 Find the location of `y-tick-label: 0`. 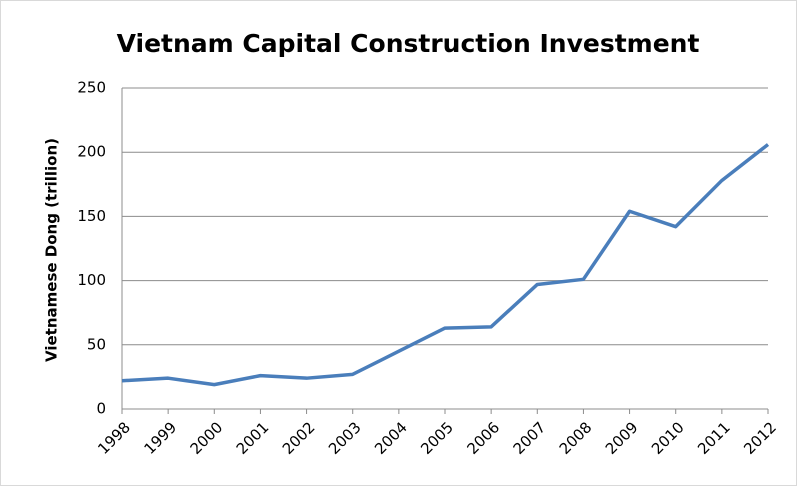

y-tick-label: 0 is located at coordinates (101, 409).